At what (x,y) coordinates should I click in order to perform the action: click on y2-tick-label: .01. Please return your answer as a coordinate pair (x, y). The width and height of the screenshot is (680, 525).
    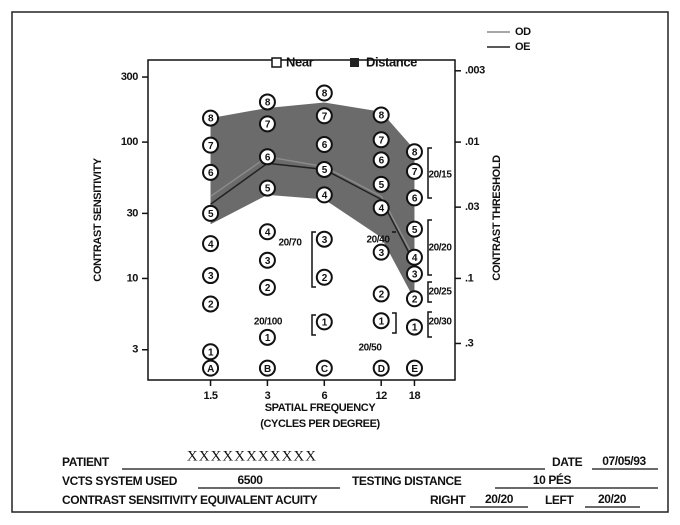
    Looking at the image, I should click on (472, 142).